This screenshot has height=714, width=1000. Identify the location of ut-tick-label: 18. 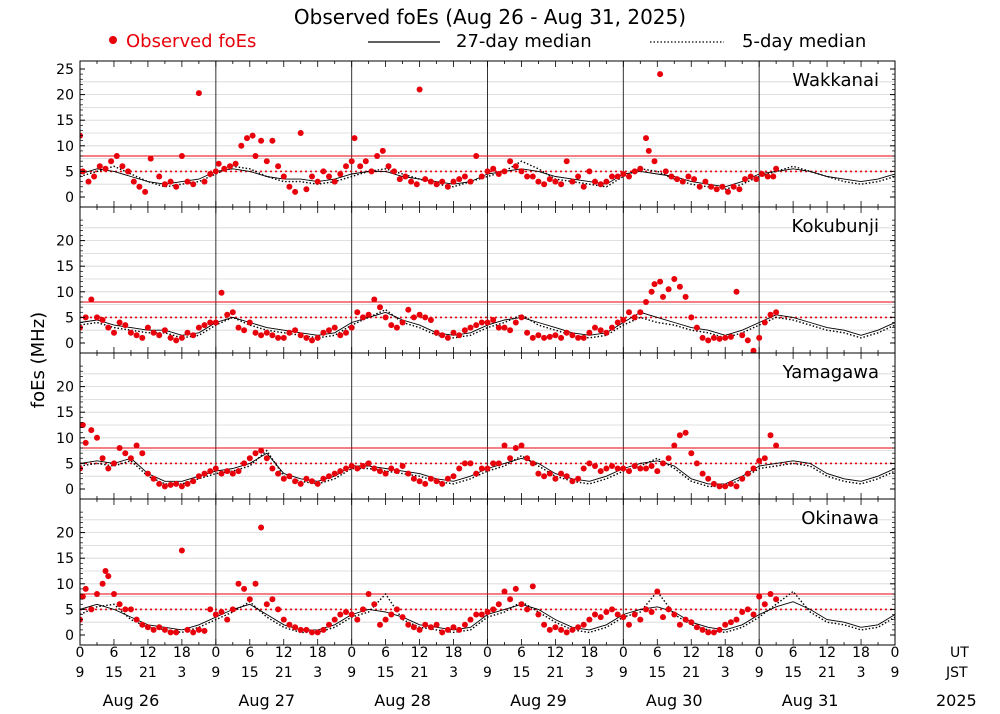
(589, 653).